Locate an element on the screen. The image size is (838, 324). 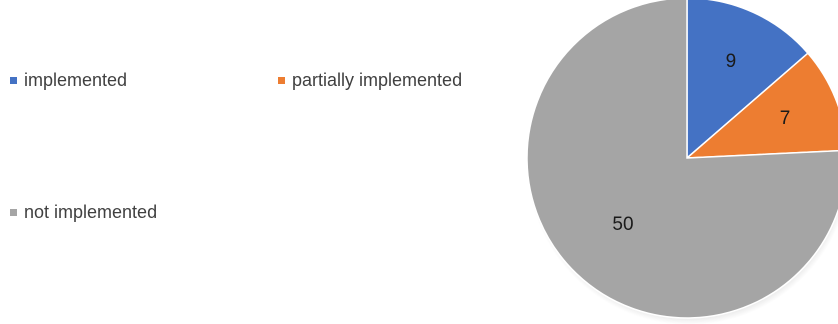
legend-item-partially-implemented: partially implemented is located at coordinates (370, 80).